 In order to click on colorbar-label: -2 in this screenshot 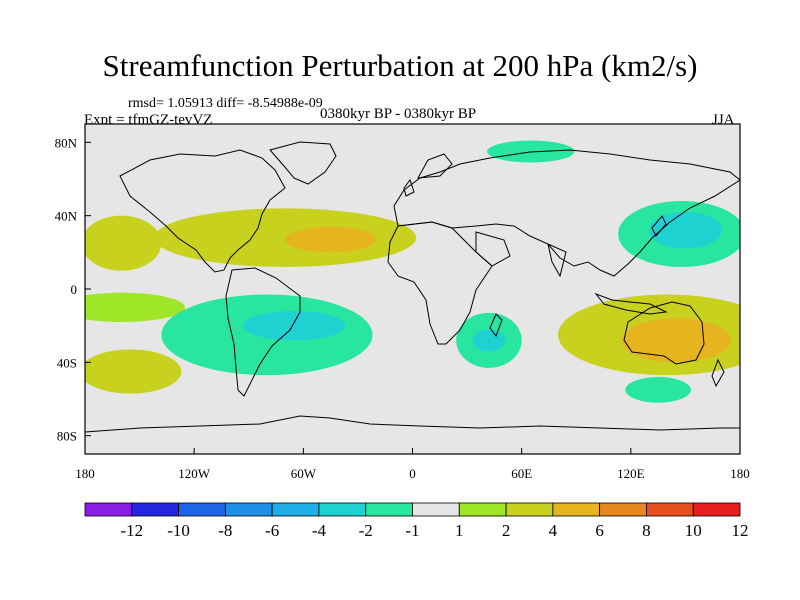, I will do `click(366, 530)`.